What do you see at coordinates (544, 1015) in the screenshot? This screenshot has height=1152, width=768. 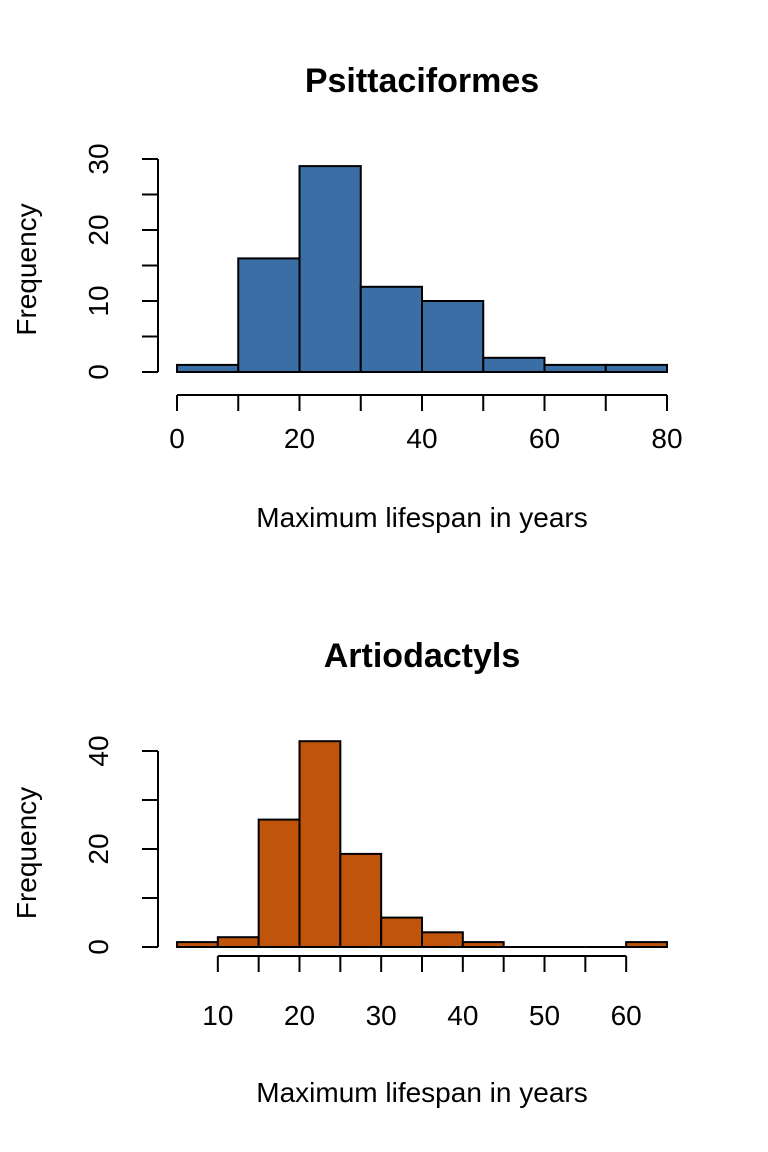 I see `x-tick-label: 50` at bounding box center [544, 1015].